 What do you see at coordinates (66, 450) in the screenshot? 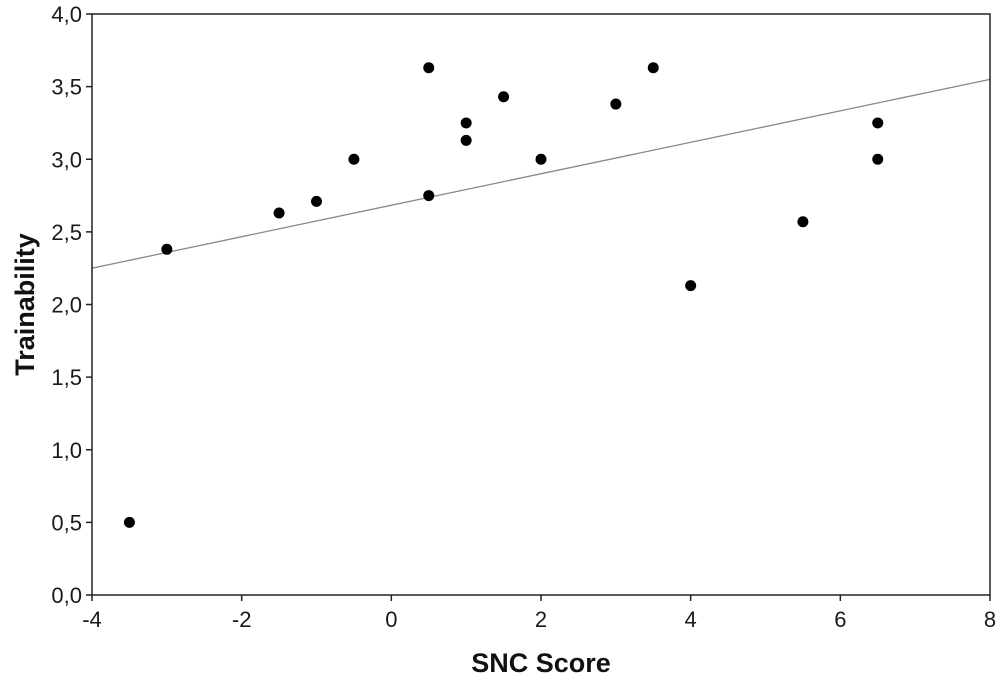
I see `y-tick-label: 1,0` at bounding box center [66, 450].